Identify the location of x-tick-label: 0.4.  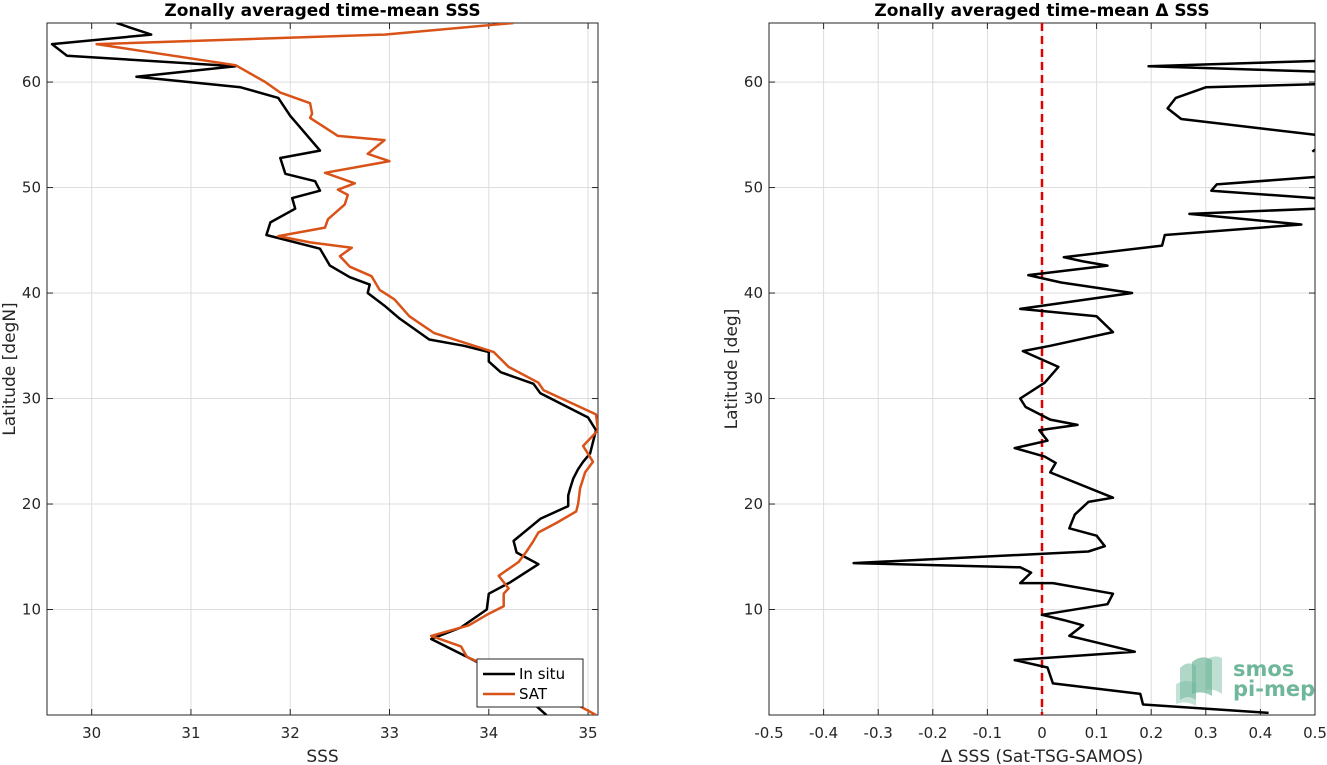
(1260, 733).